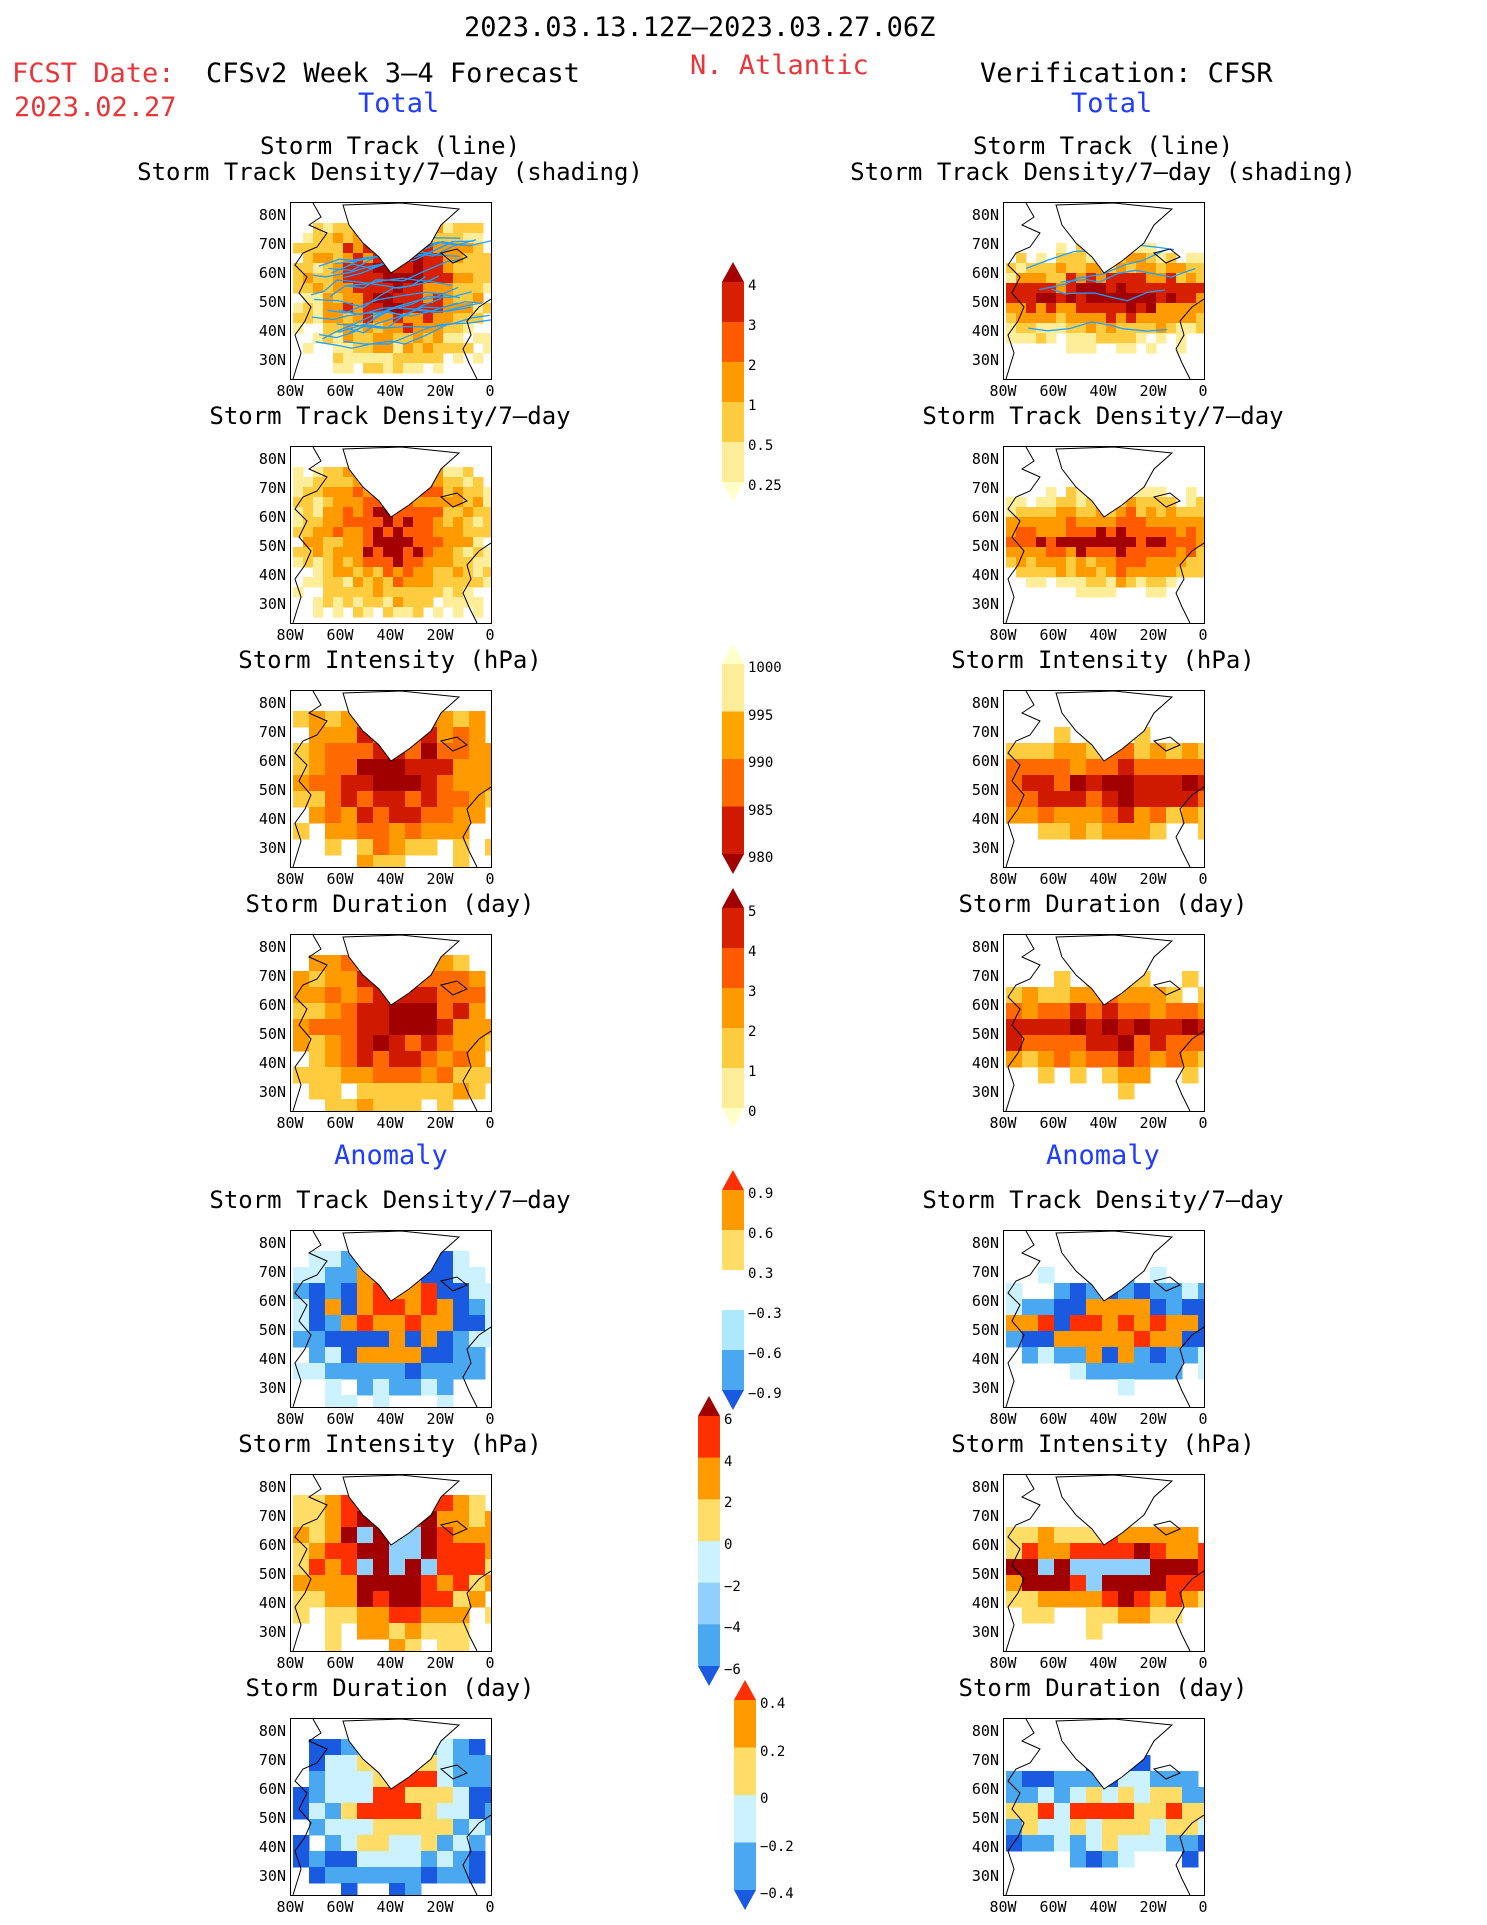 This screenshot has height=1925, width=1487. I want to click on title-track-shading-left: Storm Track Density/7–day (shading), so click(390, 172).